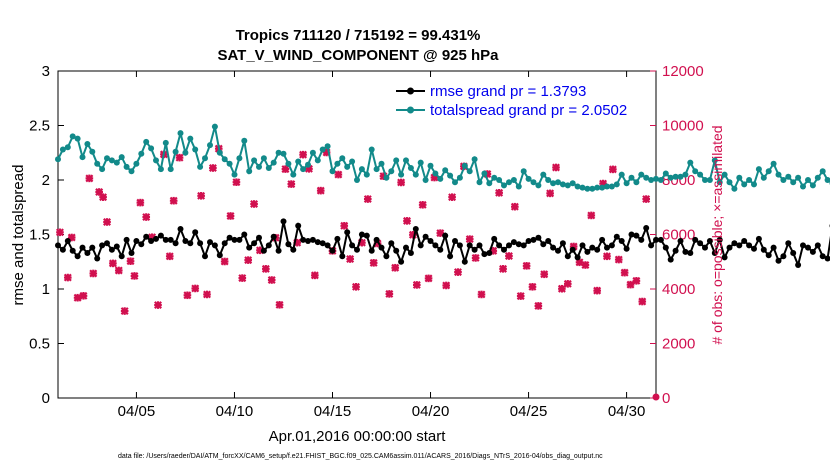 The image size is (830, 470). Describe the element at coordinates (358, 55) in the screenshot. I see `chart-title-line2: SAT_V_WIND_COMPONENT @ 925 hPa` at that location.